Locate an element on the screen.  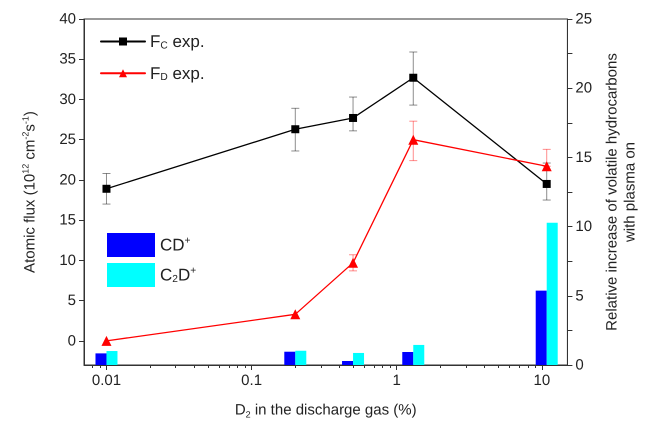
y-tick-label: 0 is located at coordinates (72, 341).